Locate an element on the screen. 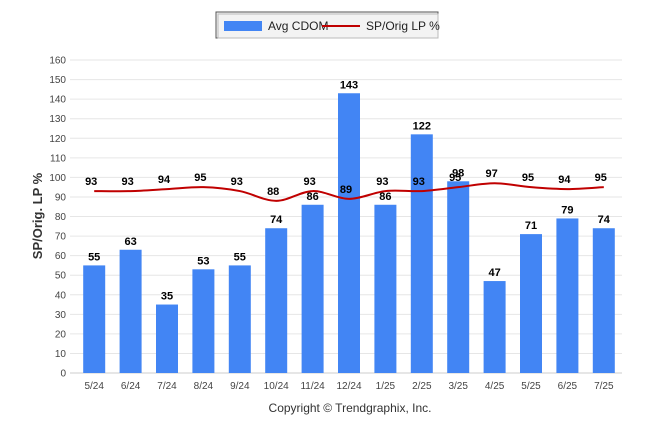 Image resolution: width=646 pixels, height=434 pixels. x-tick-label: 10/24 is located at coordinates (276, 386).